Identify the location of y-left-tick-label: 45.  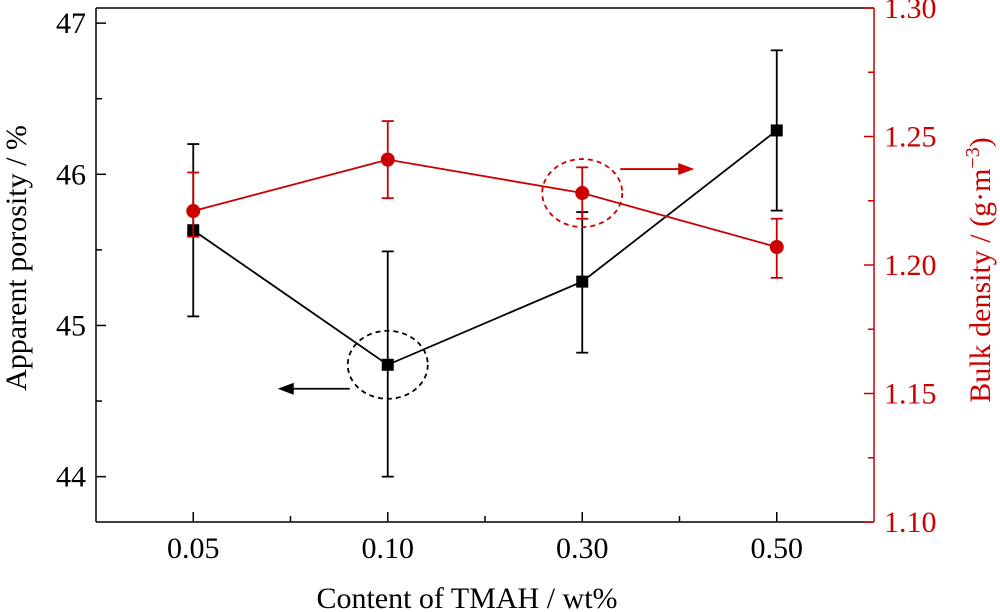
(71, 325).